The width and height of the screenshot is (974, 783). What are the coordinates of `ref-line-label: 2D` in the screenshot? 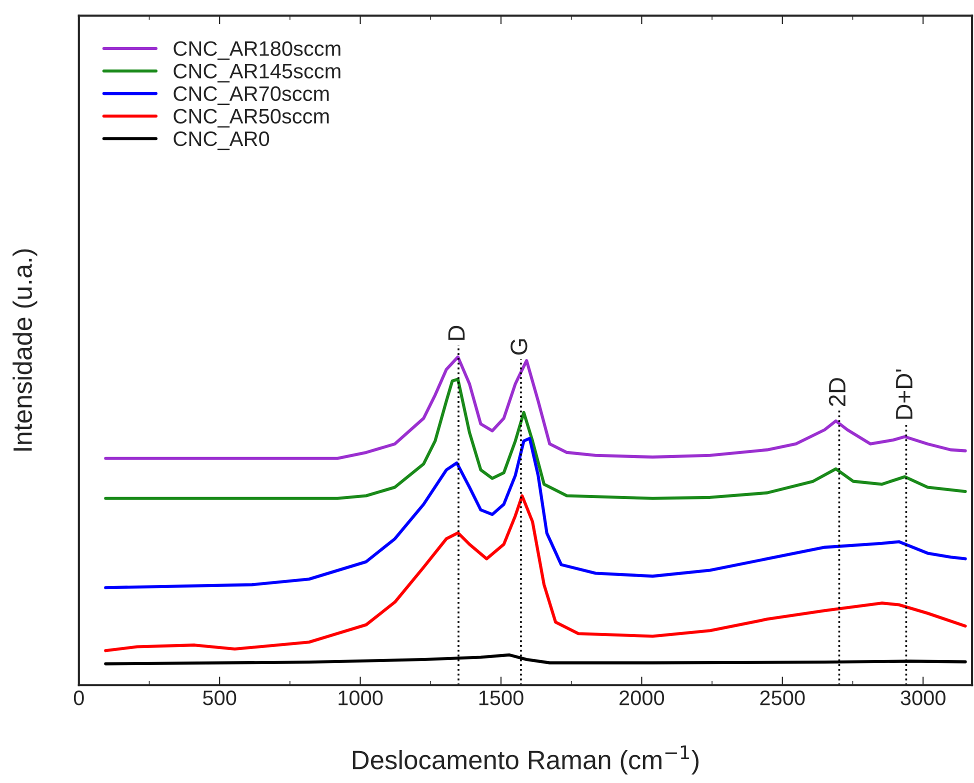 It's located at (837, 392).